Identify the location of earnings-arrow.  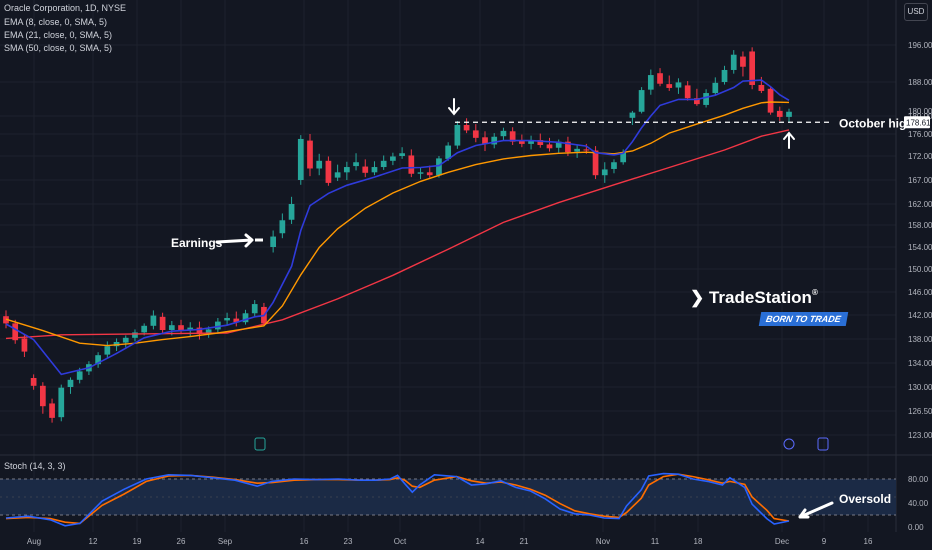
(234, 240).